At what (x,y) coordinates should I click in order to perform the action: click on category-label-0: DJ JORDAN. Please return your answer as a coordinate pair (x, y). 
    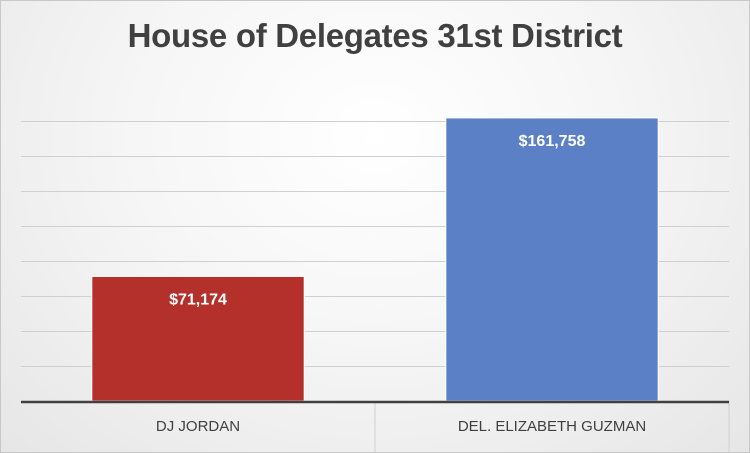
    Looking at the image, I should click on (198, 426).